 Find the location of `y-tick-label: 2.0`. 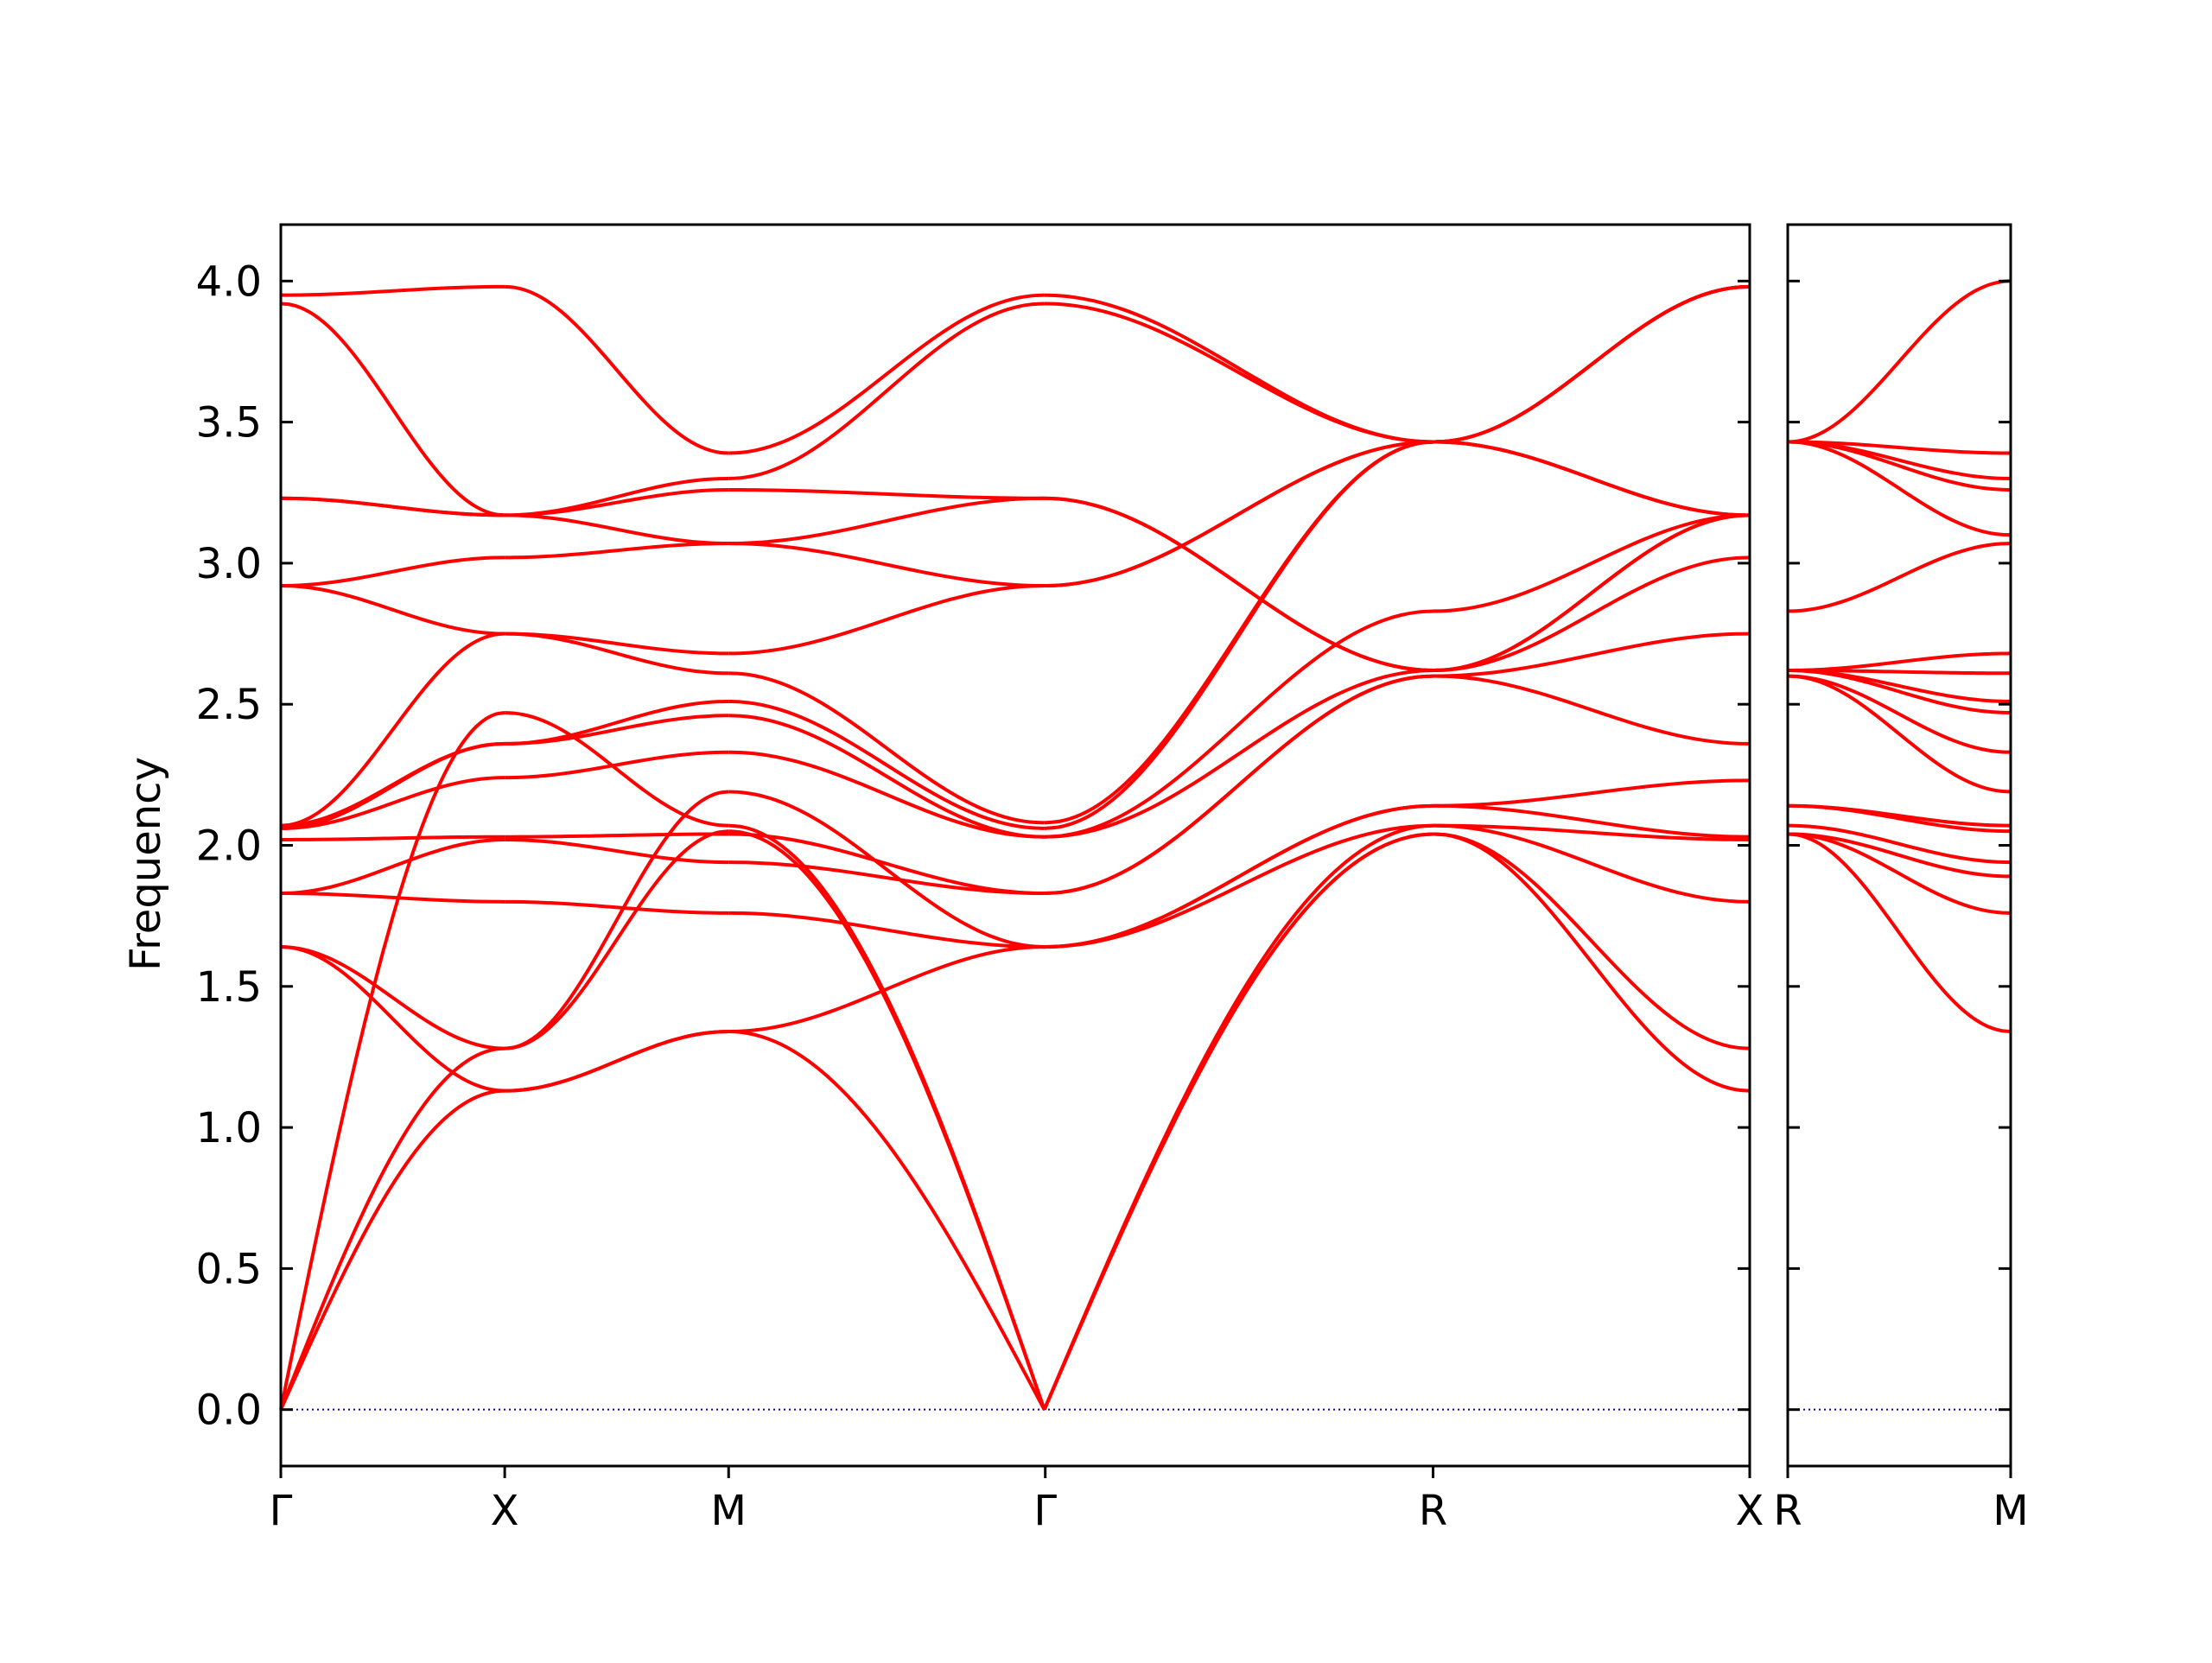

y-tick-label: 2.0 is located at coordinates (229, 847).